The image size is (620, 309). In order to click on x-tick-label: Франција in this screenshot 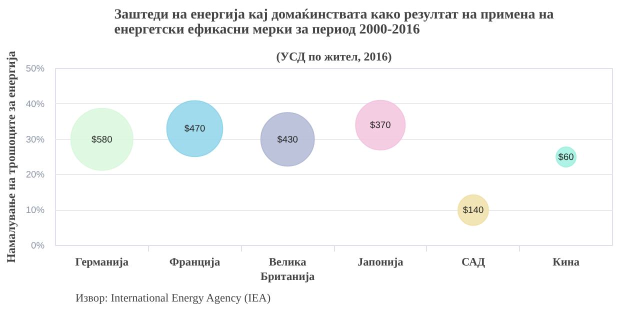, I will do `click(194, 262)`.